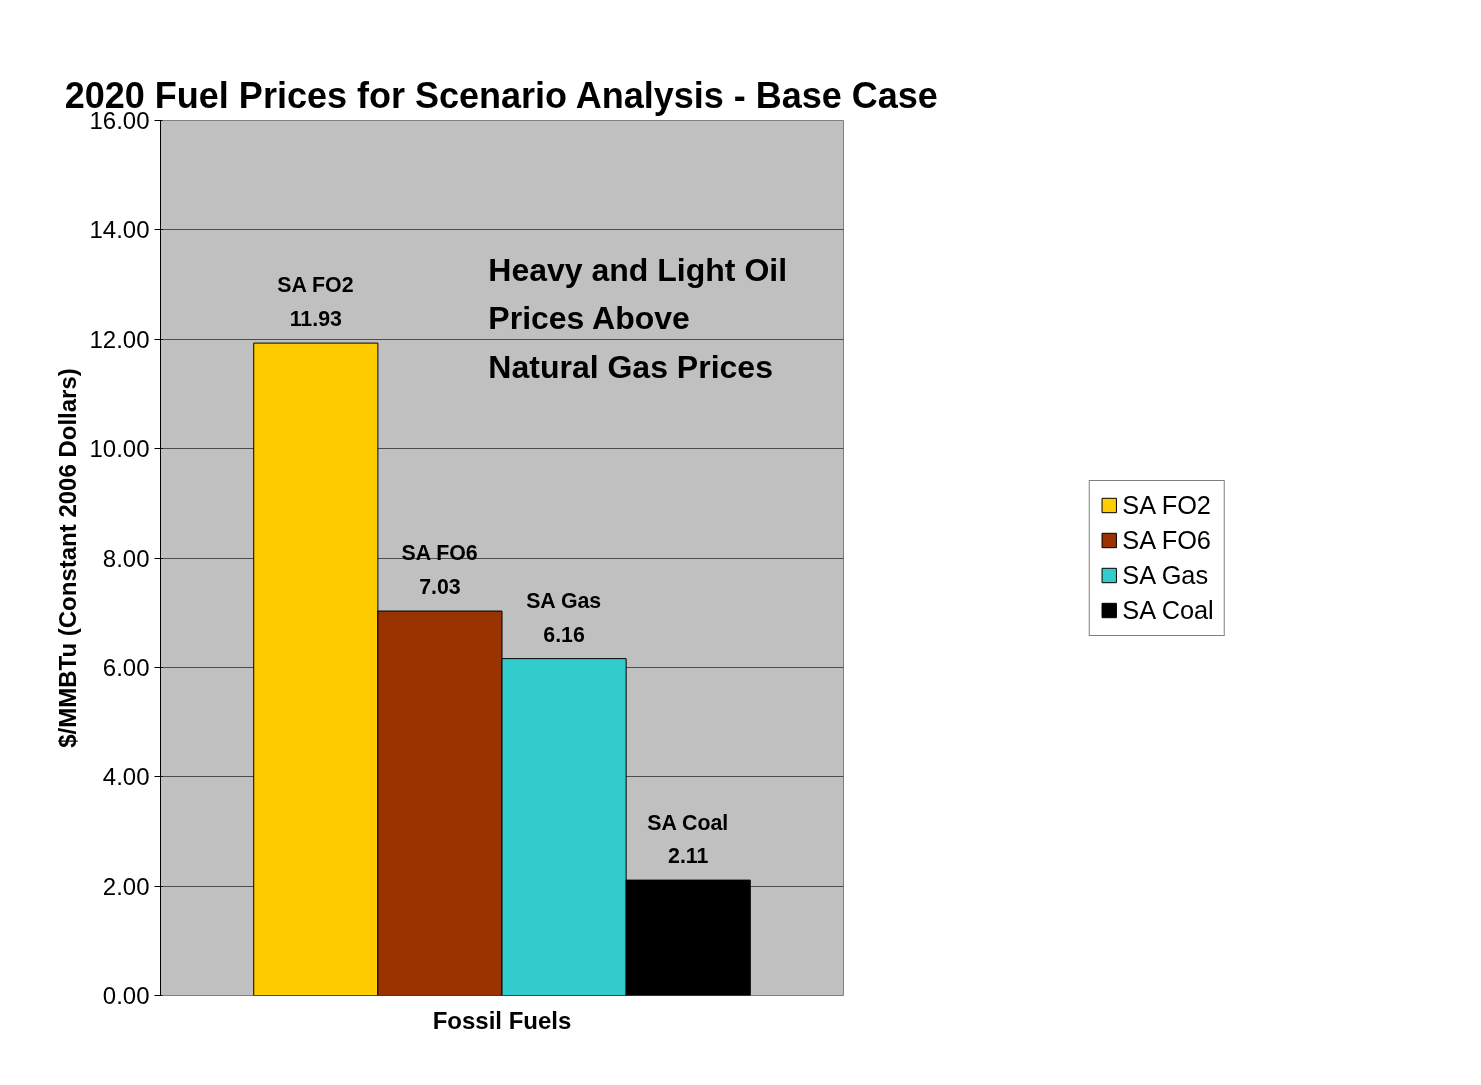 The height and width of the screenshot is (1085, 1481). What do you see at coordinates (1165, 575) in the screenshot?
I see `legend-label: SA Gas` at bounding box center [1165, 575].